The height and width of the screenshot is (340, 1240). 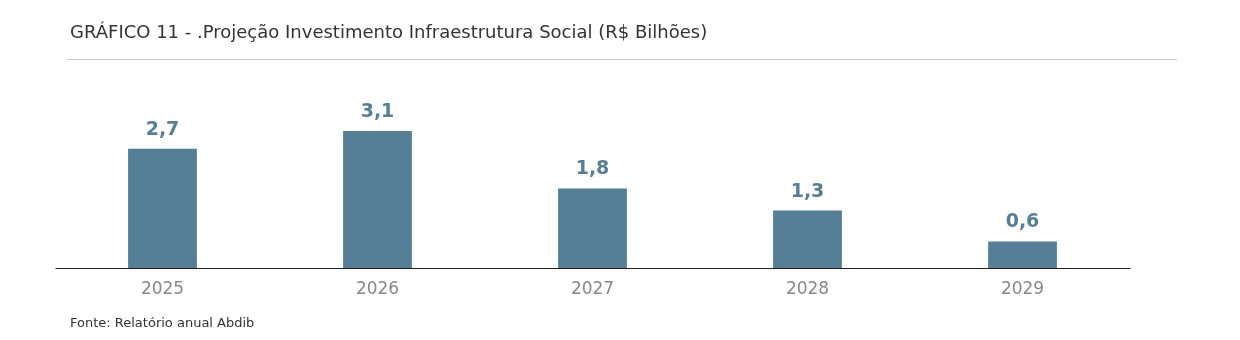 I want to click on x-tick-label: 2028, so click(x=807, y=287).